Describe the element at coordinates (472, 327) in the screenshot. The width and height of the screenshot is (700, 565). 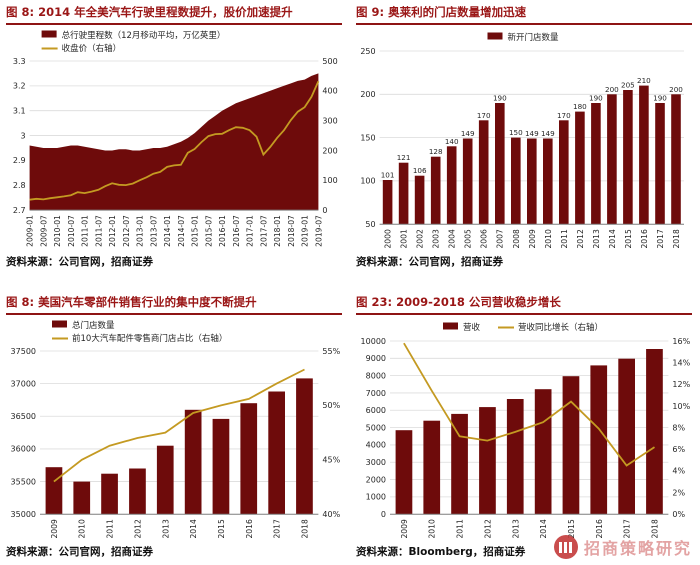
I see `svg-text: 营收` at that location.